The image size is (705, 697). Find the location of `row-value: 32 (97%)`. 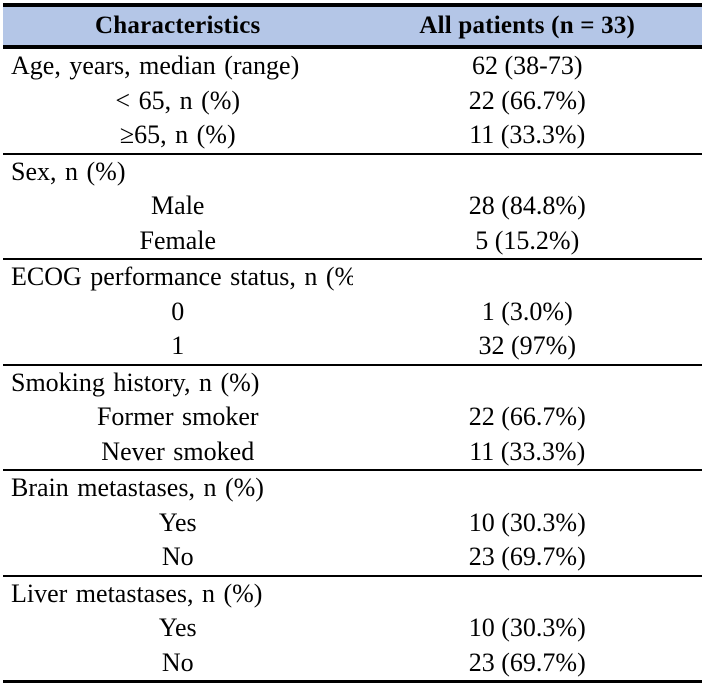

row-value: 32 (97%) is located at coordinates (527, 345).